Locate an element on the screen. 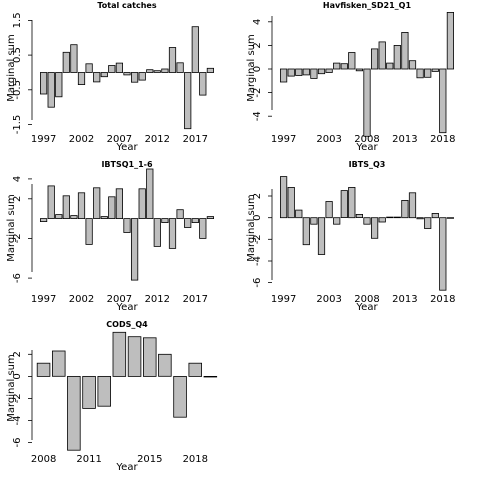 The width and height of the screenshot is (480, 480). y-ticks: -1.5 -0.5 0.5 1.5 is located at coordinates (22, 73).